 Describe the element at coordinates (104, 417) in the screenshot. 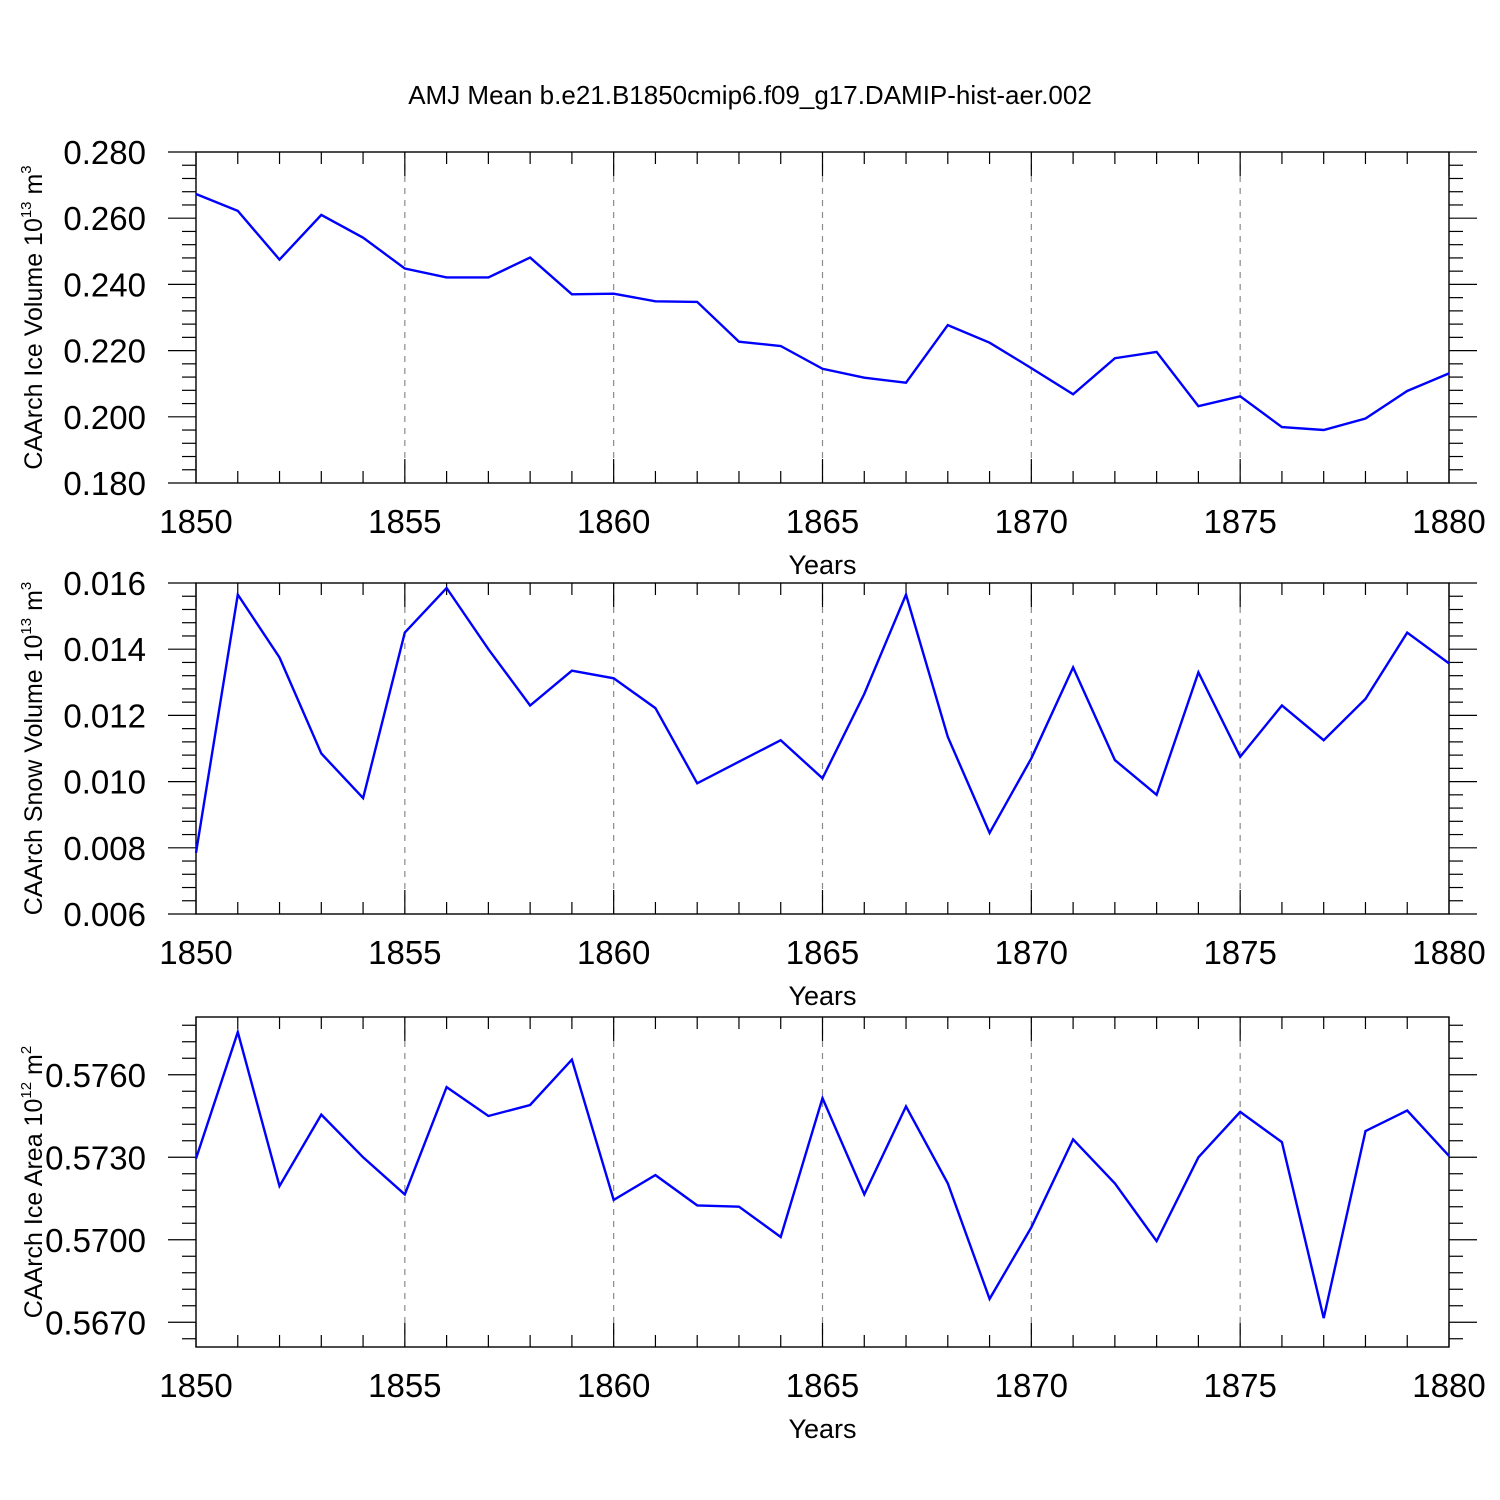

I see `y-tick-label: 0.200` at that location.